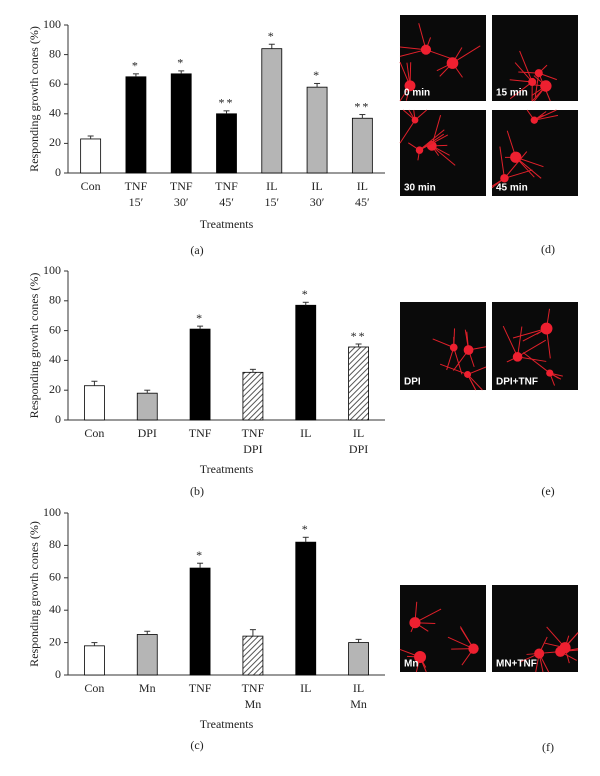  Describe the element at coordinates (362, 106) in the screenshot. I see `significance: **` at that location.